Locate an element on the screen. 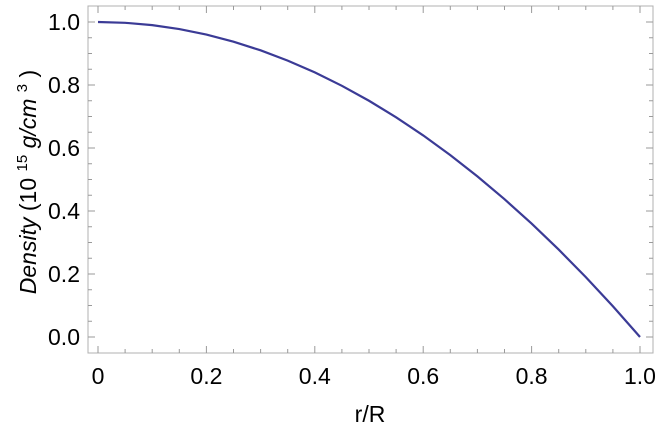  y-tick-label: 0.4 is located at coordinates (64, 211).